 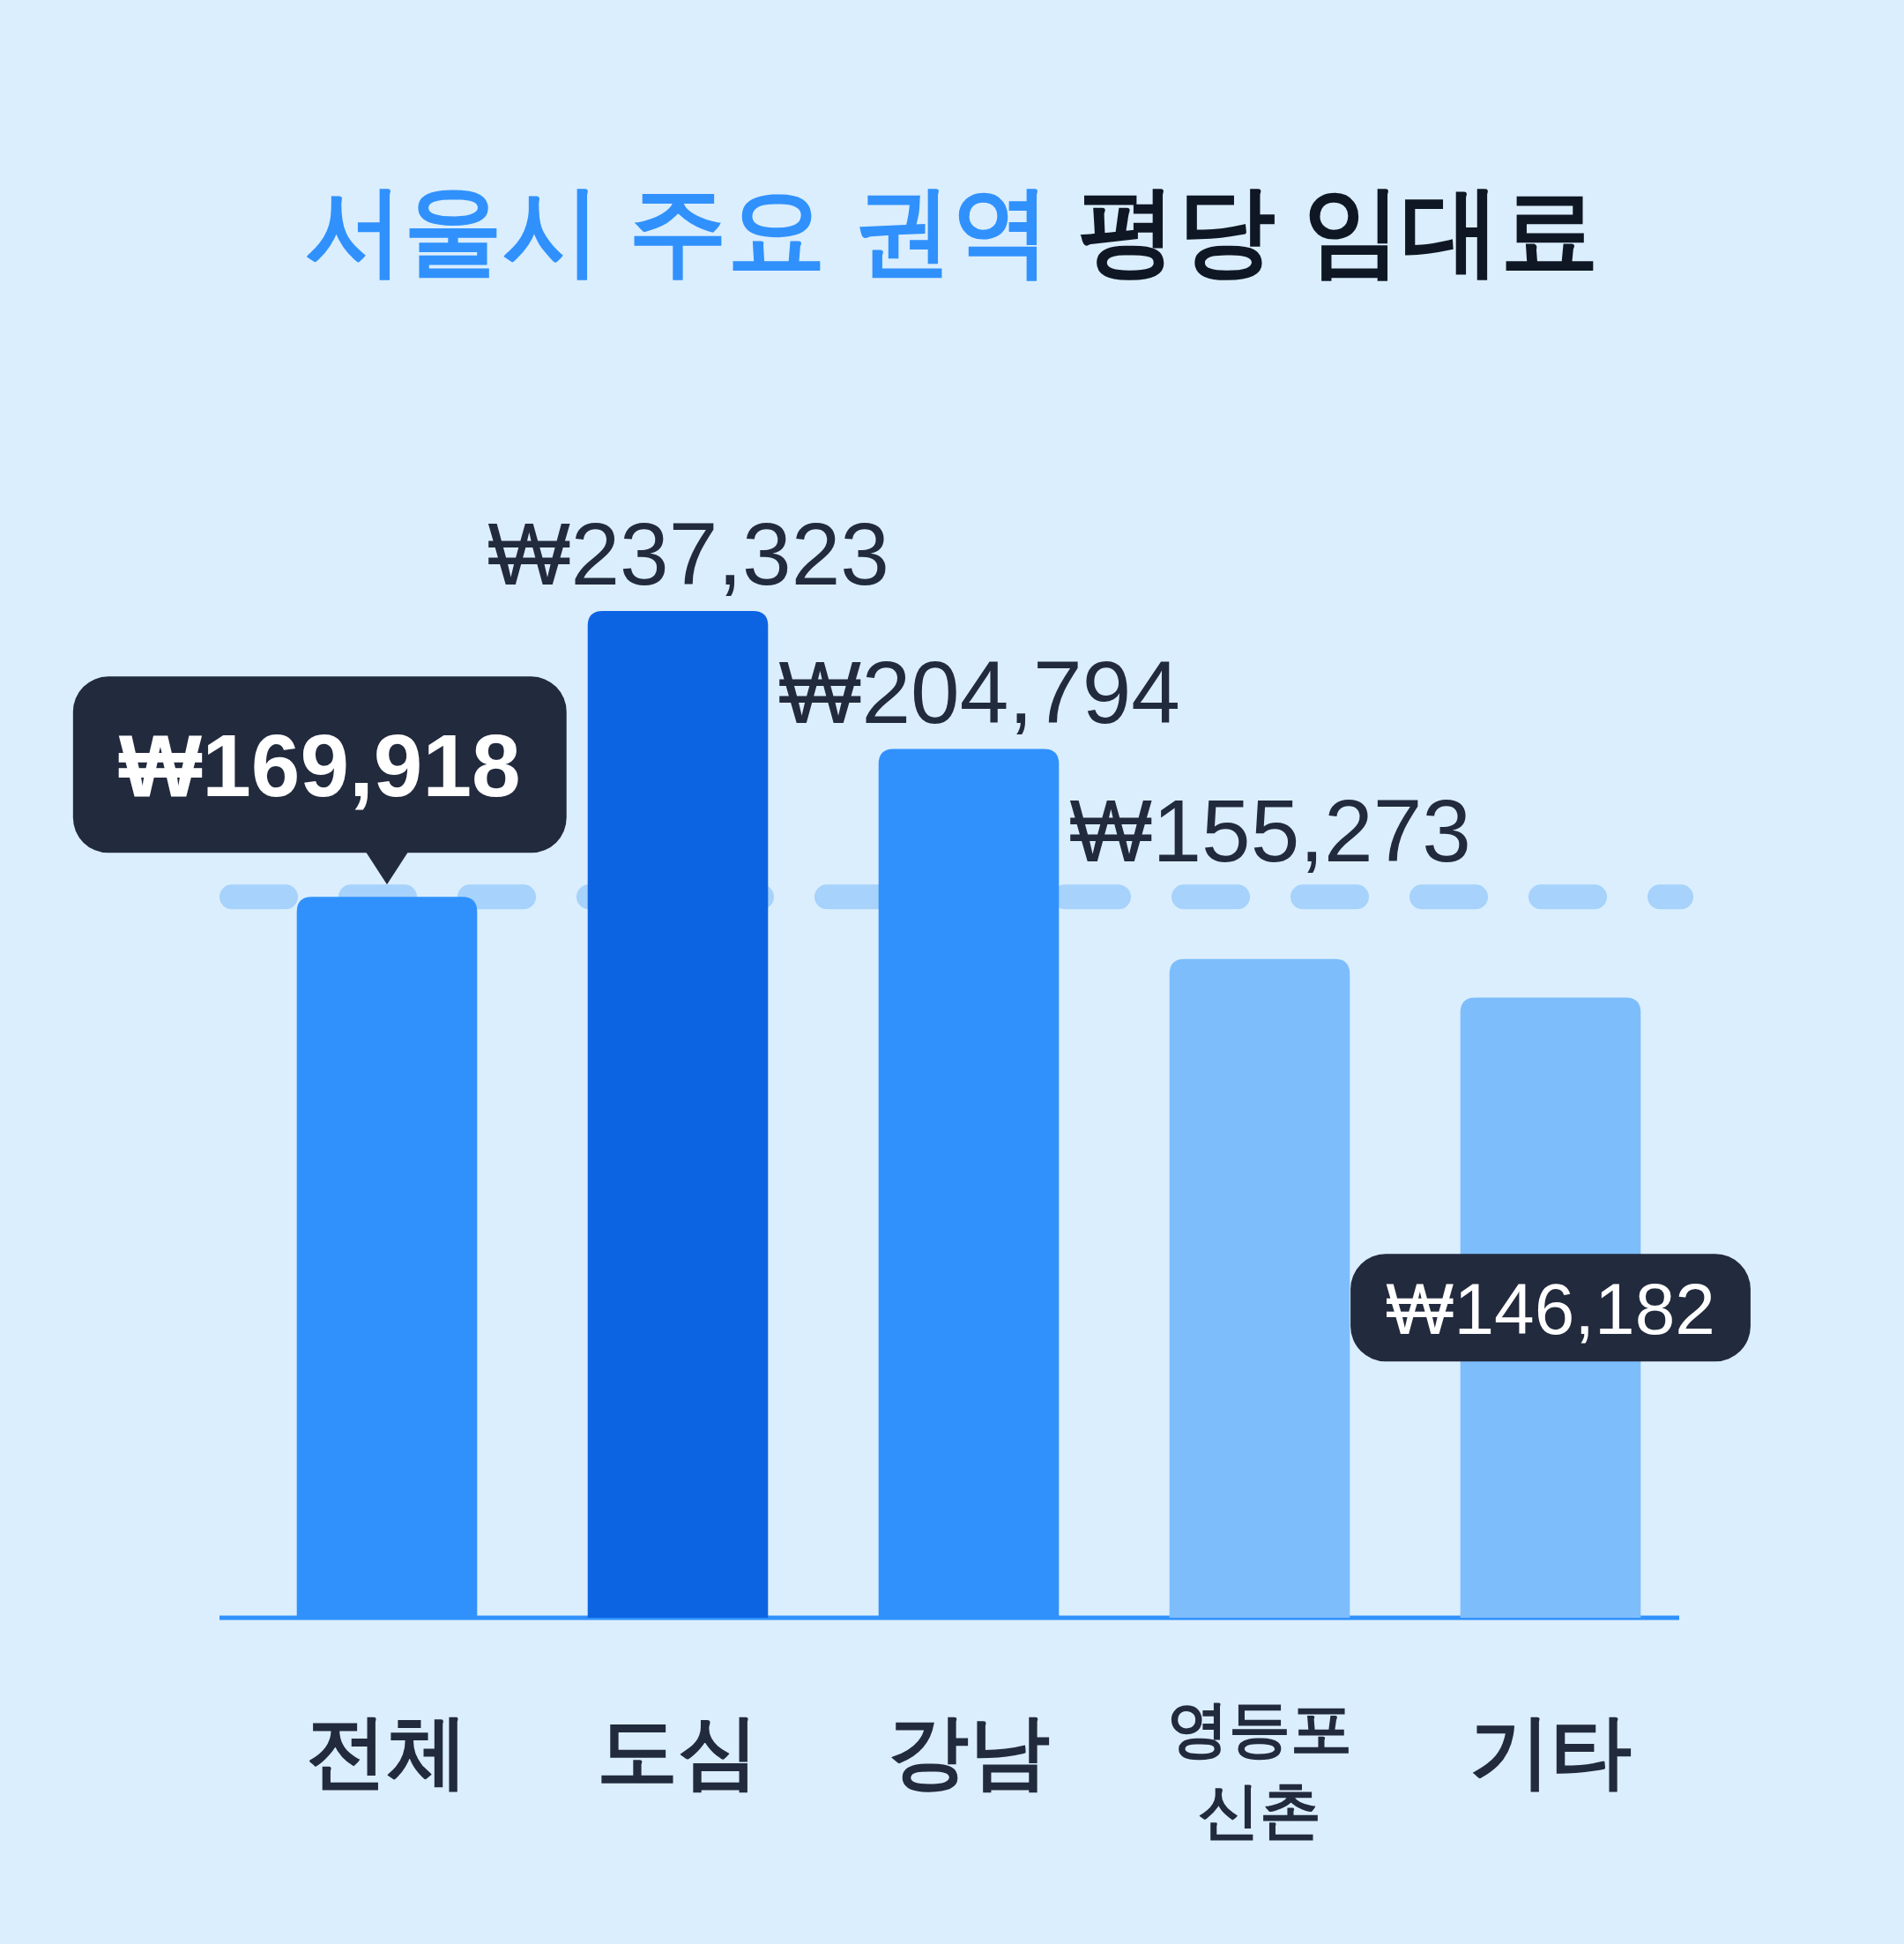 I want to click on value-label: ₩155,273, so click(x=1270, y=831).